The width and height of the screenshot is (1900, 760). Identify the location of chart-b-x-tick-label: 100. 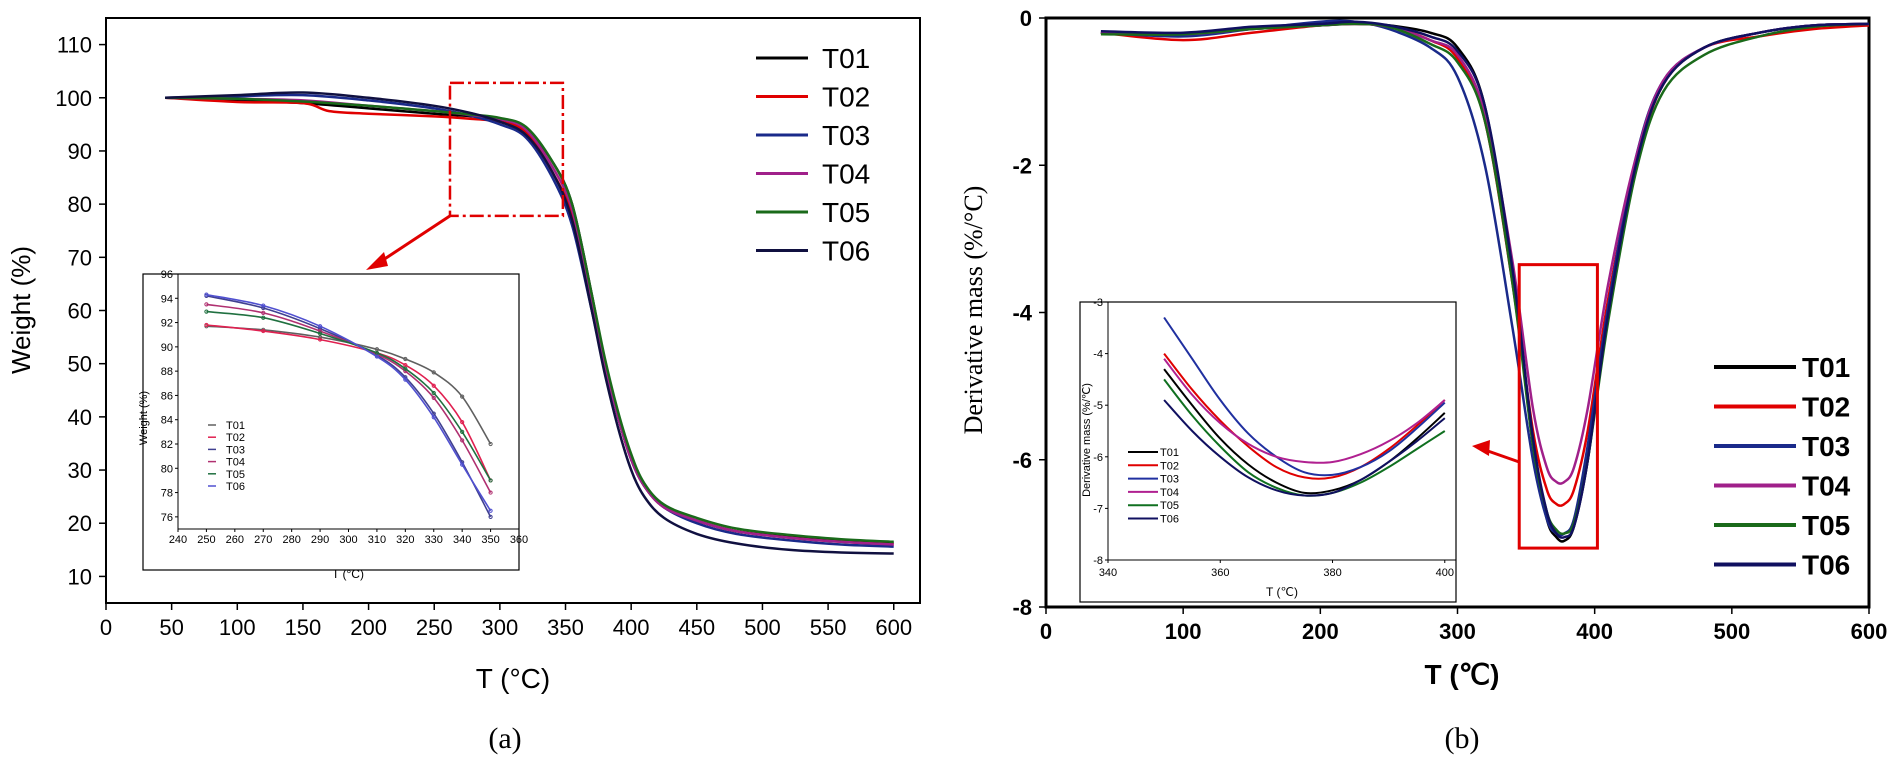
(1183, 631).